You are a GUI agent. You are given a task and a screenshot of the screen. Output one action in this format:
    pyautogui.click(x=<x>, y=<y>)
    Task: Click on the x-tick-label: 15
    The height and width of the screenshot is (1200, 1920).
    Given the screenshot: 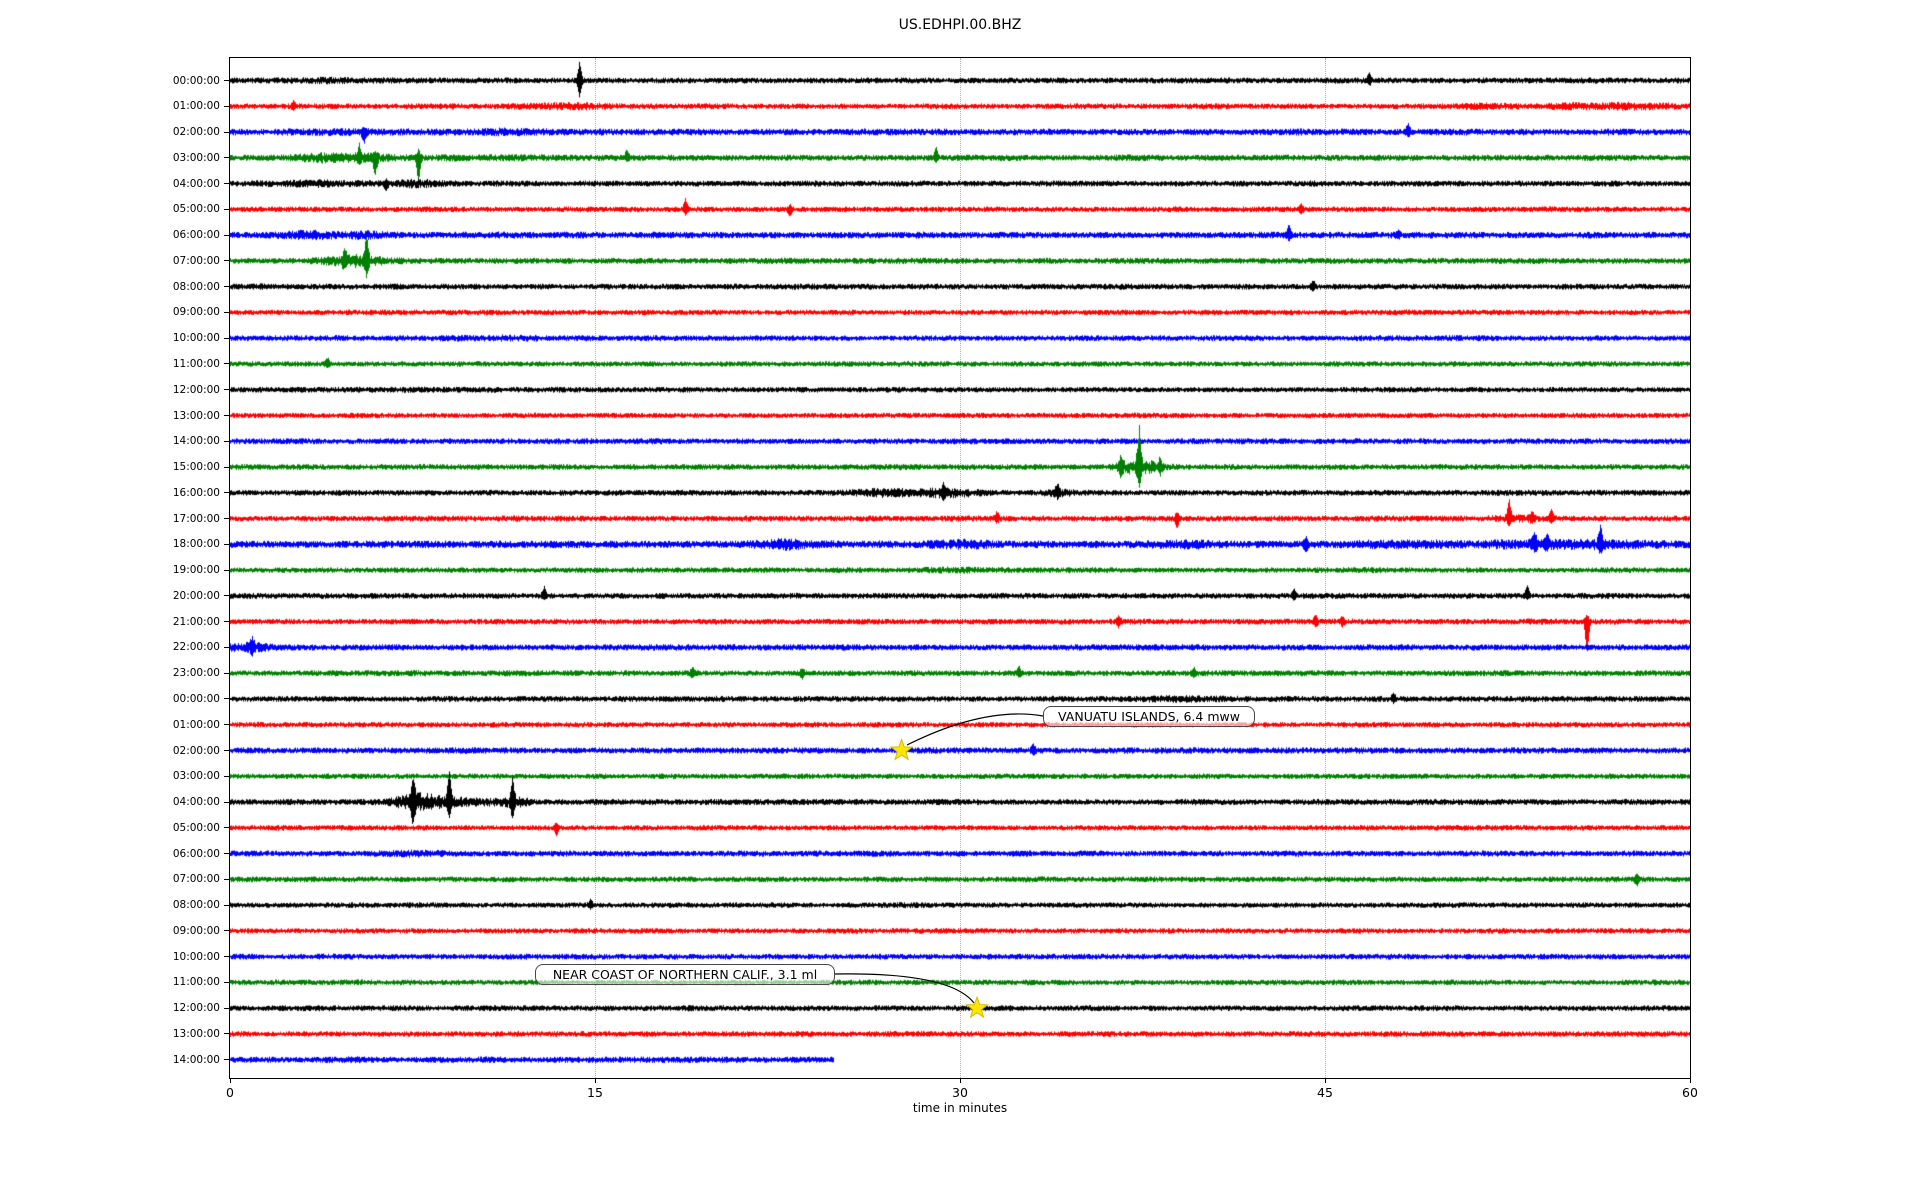 What is the action you would take?
    pyautogui.click(x=595, y=1092)
    